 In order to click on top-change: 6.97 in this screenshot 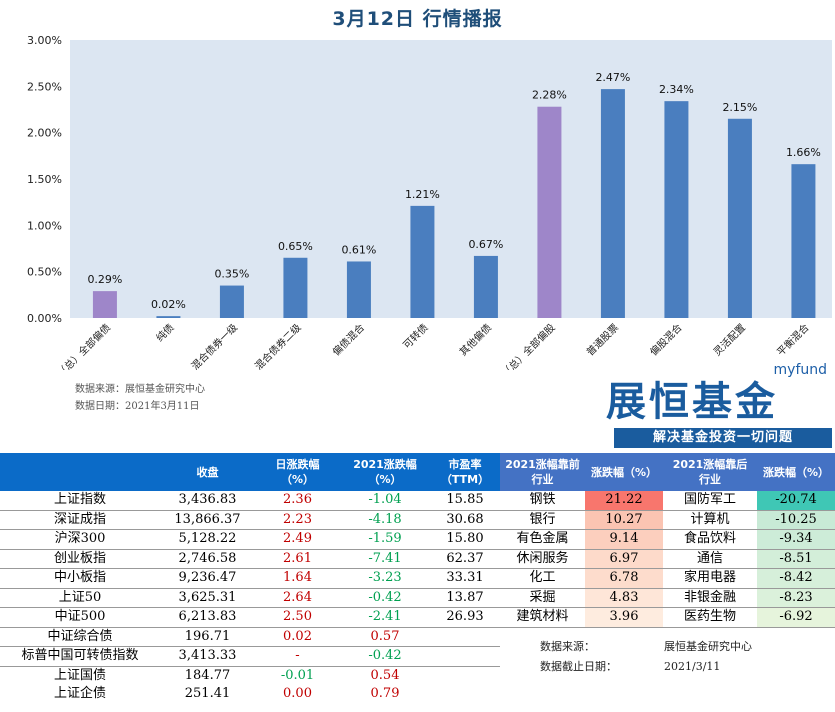, I will do `click(624, 559)`.